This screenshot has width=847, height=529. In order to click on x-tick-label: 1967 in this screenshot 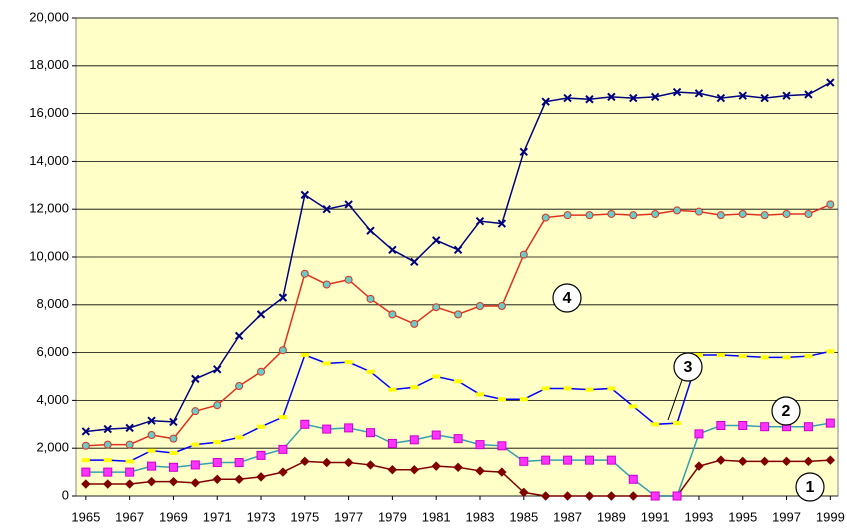, I will do `click(129, 516)`.